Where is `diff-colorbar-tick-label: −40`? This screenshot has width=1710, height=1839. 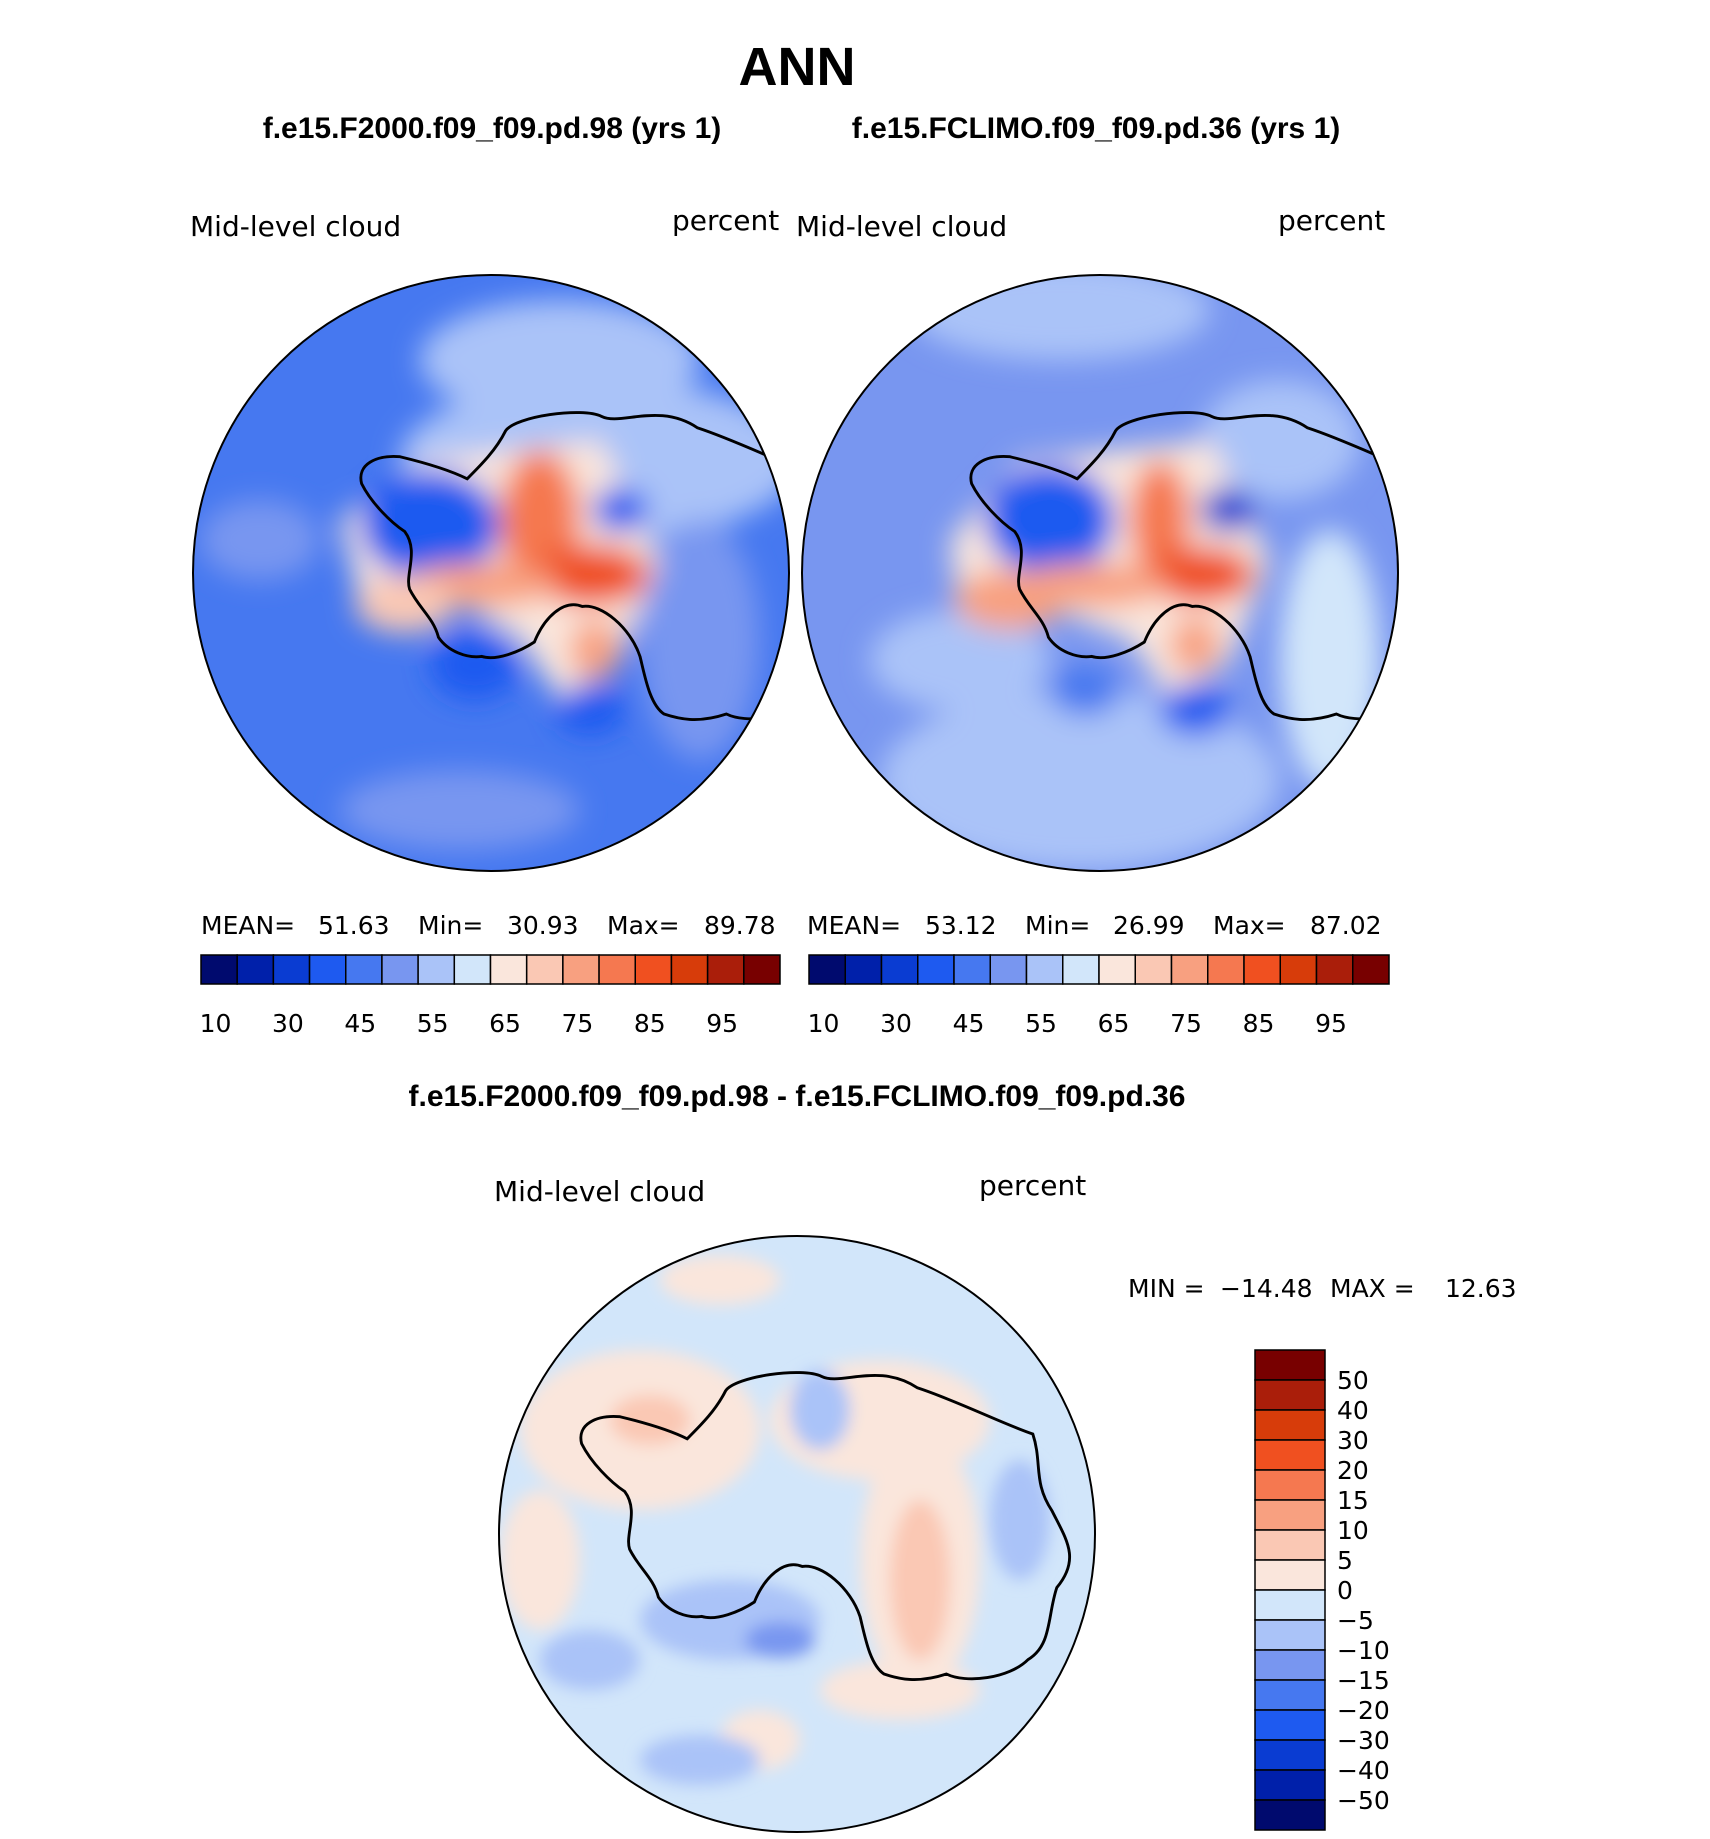 diff-colorbar-tick-label: −40 is located at coordinates (1363, 1770).